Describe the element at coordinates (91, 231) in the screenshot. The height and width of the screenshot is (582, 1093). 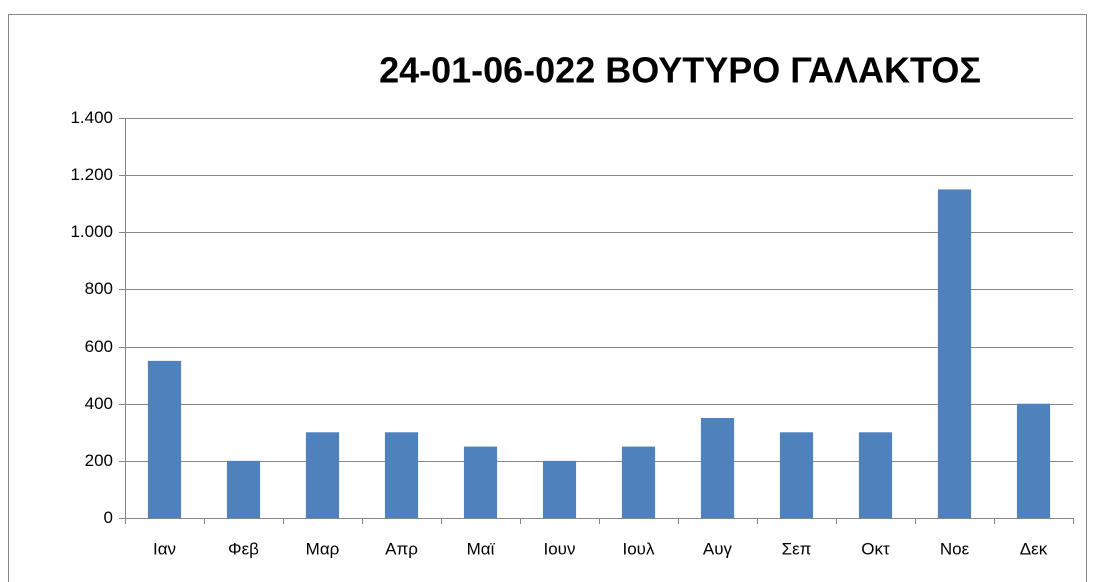
I see `y-tick-label: 1.000` at that location.